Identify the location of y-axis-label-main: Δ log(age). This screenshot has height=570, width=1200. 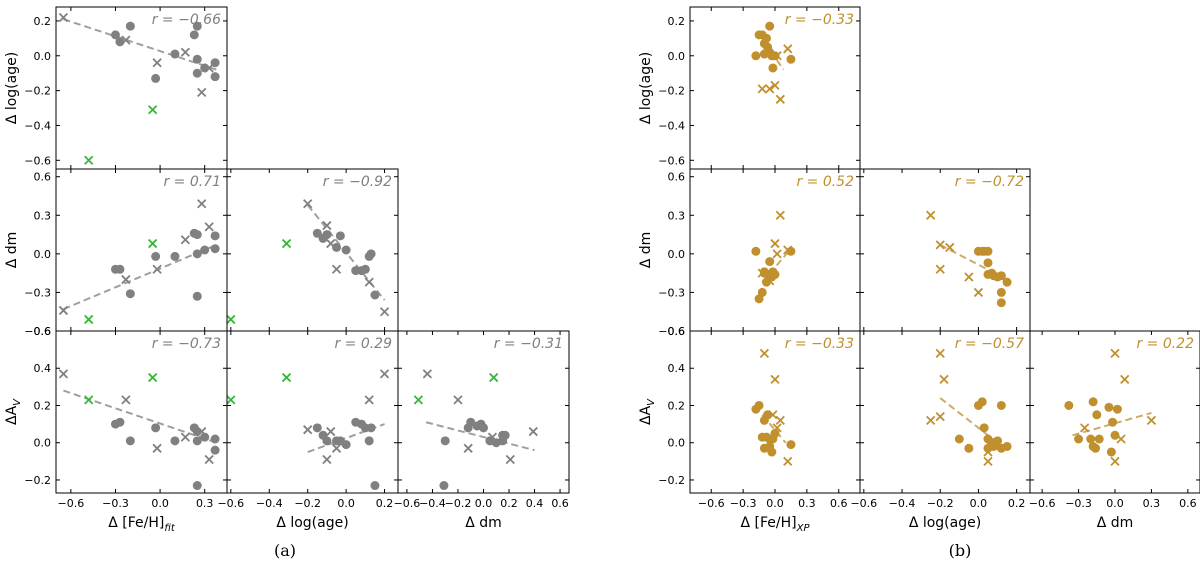
(646, 88).